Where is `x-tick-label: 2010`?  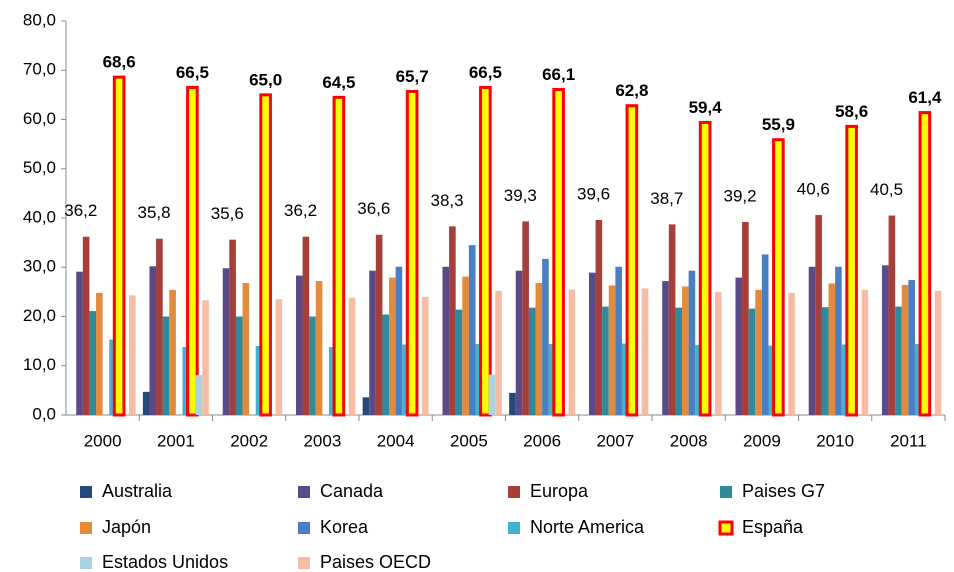
x-tick-label: 2010 is located at coordinates (835, 440).